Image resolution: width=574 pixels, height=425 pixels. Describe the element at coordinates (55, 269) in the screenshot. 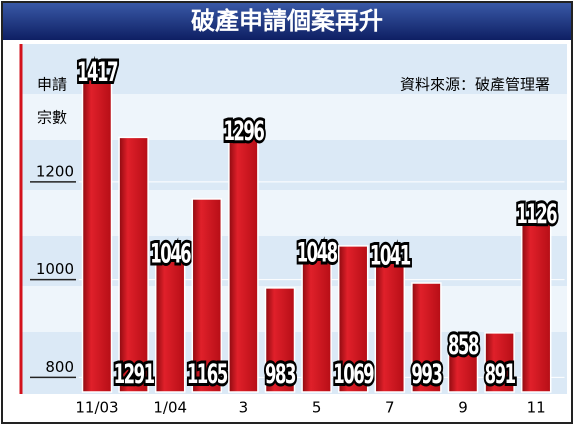

I see `y-tick-label: 1000` at that location.